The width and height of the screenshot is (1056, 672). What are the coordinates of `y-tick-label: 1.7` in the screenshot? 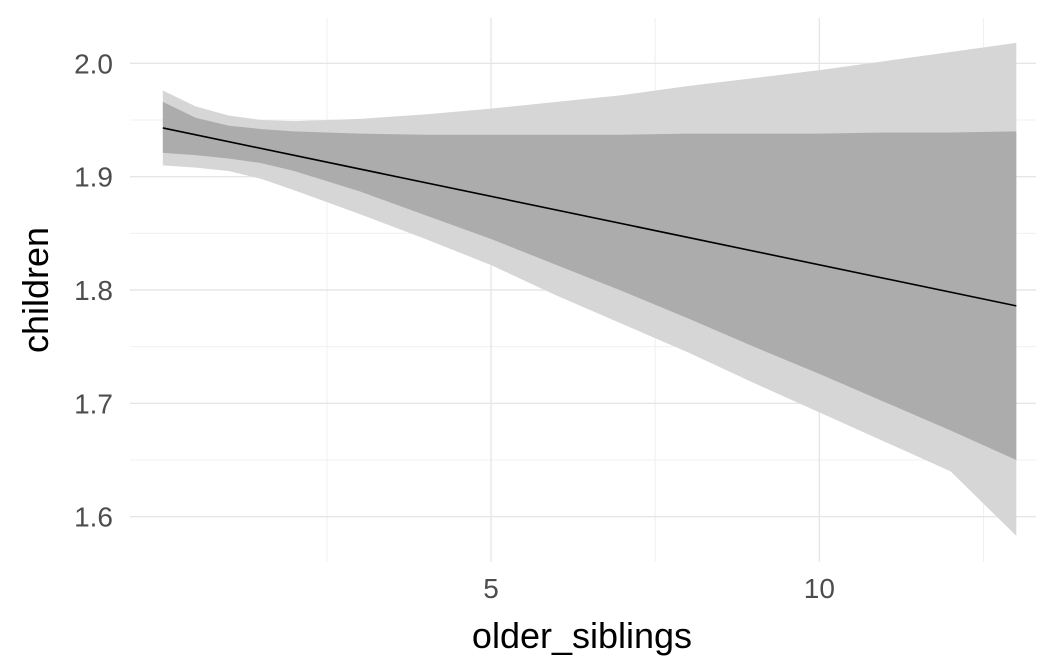 It's located at (93, 403).